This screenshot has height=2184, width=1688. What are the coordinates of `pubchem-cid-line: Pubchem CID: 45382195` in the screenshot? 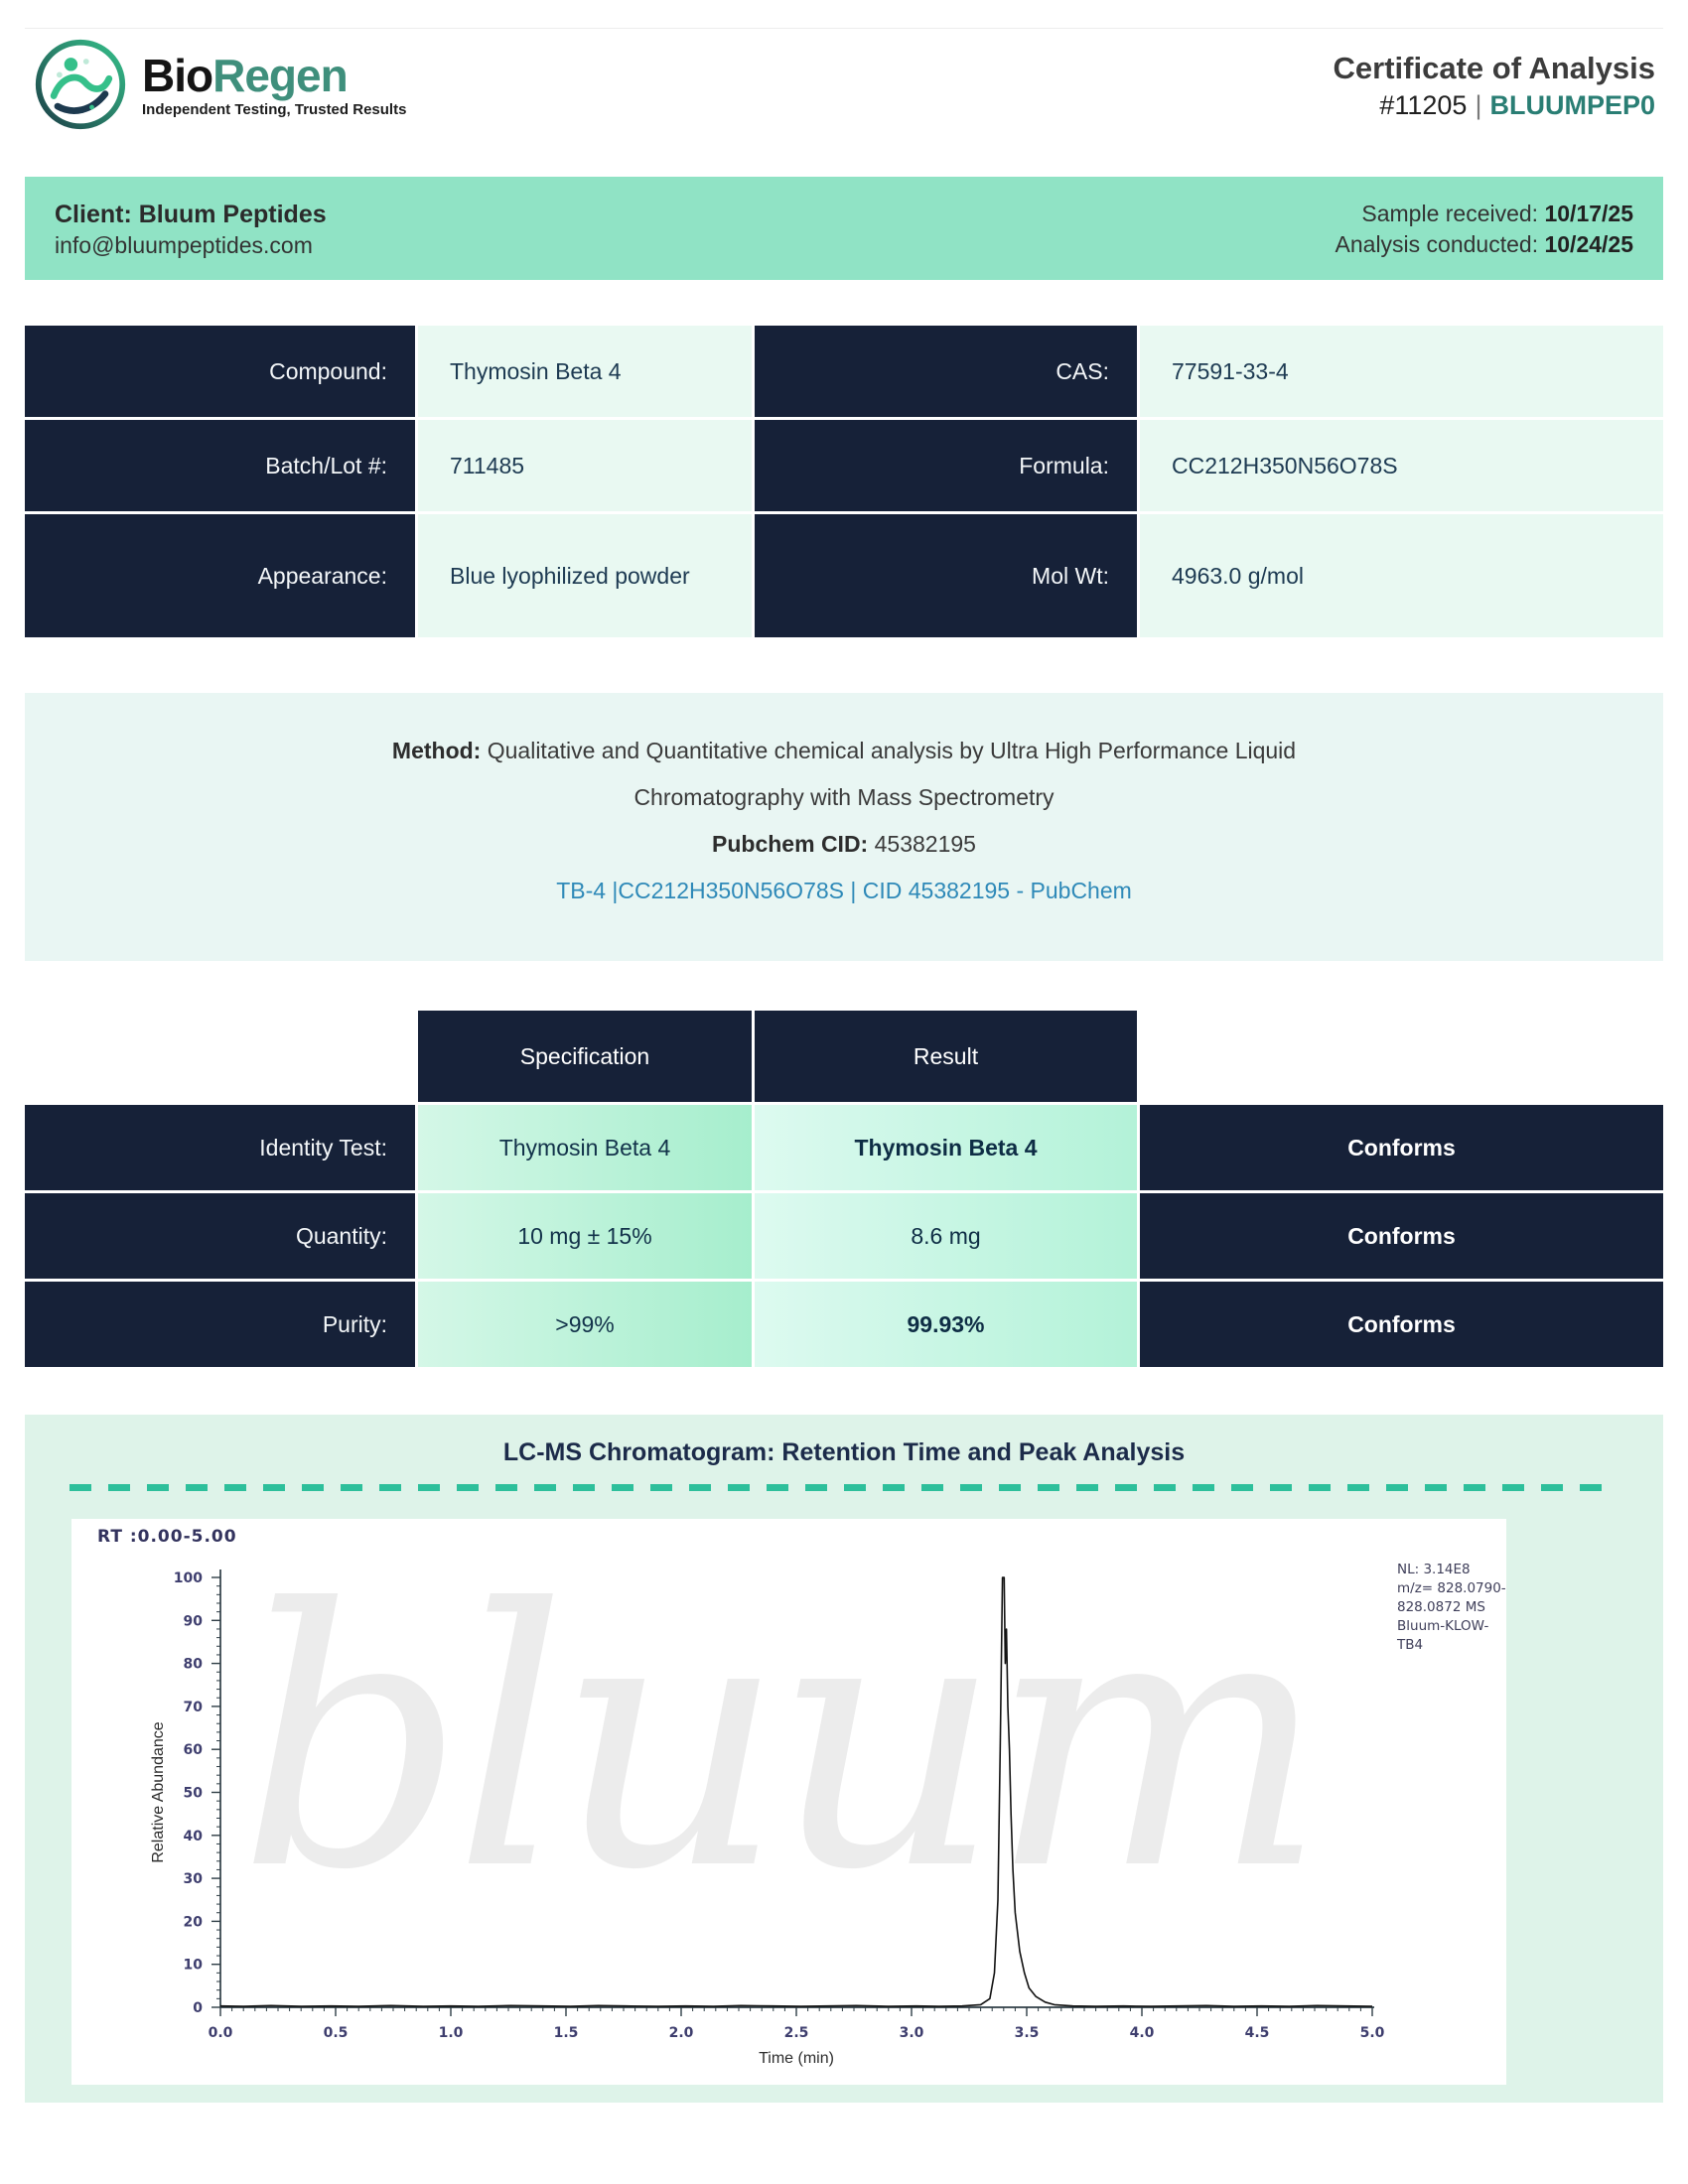 It's located at (844, 844).